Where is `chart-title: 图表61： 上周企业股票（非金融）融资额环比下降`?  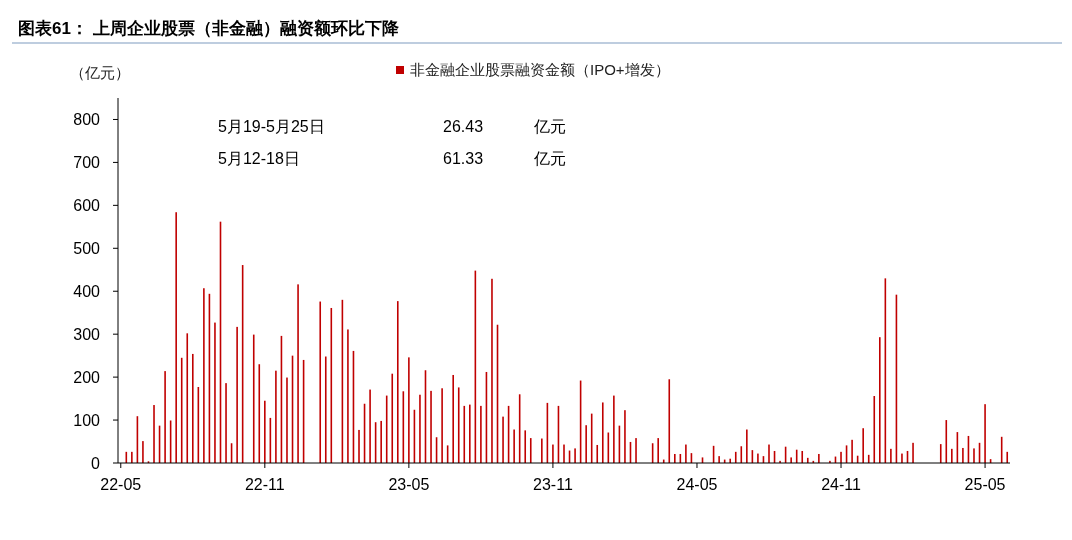
chart-title: 图表61： 上周企业股票（非金融）融资额环比下降 is located at coordinates (209, 28).